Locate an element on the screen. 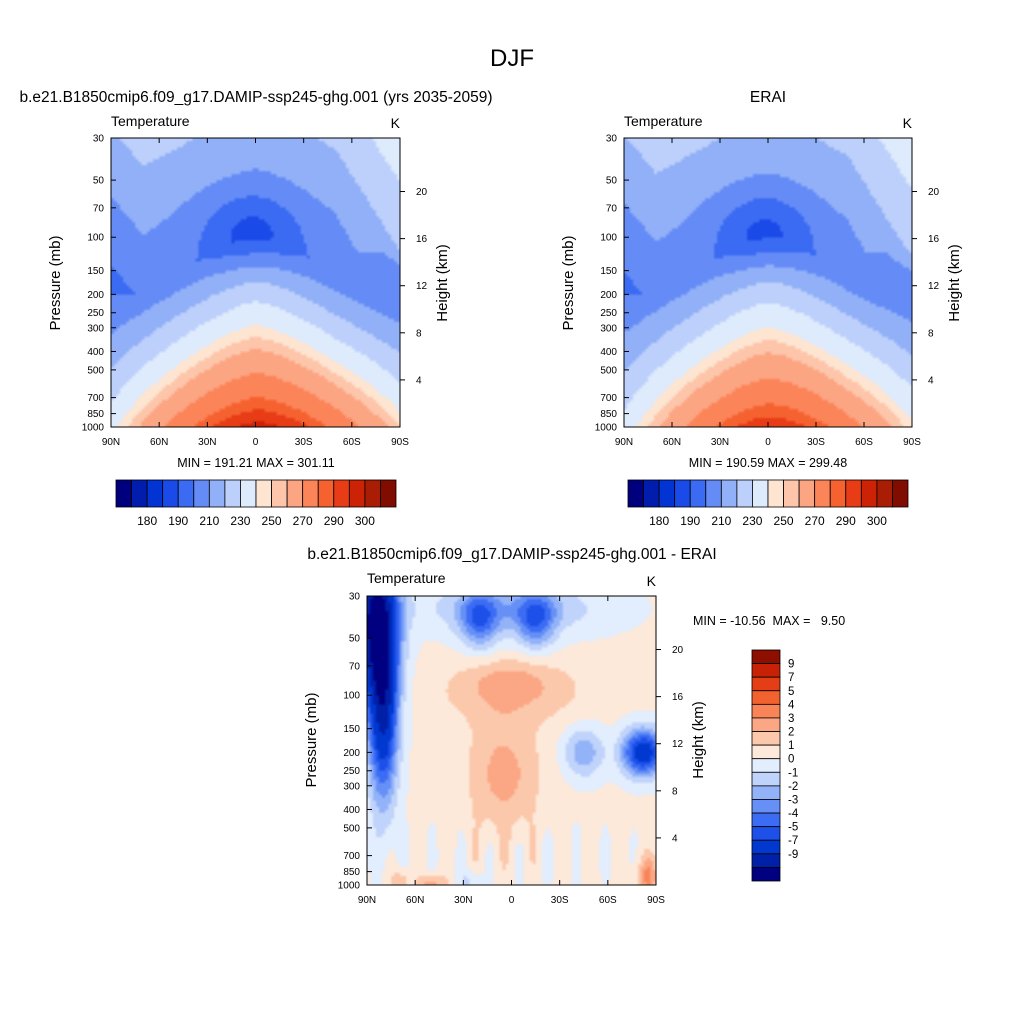 This screenshot has width=1024, height=1024. colorbar: 97 54 3 21 0-1 -2-3 -4 -5-7 -9 is located at coordinates (775, 765).